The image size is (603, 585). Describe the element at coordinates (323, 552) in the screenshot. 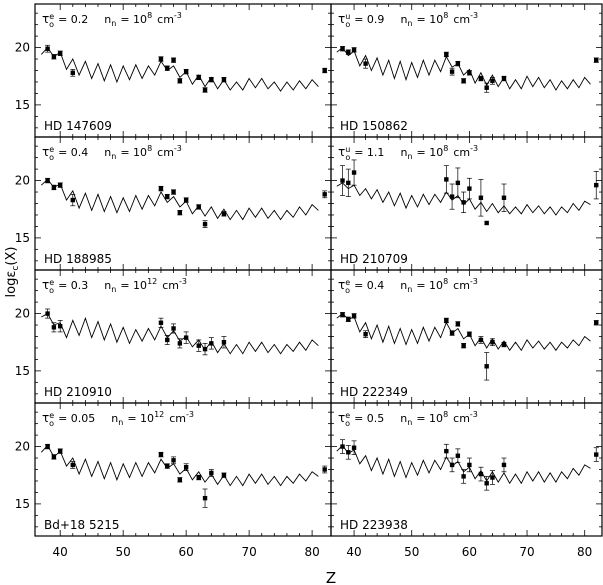

I see `x-tick-labels: 40 50 60 70 80 40 50 60 70 80` at that location.